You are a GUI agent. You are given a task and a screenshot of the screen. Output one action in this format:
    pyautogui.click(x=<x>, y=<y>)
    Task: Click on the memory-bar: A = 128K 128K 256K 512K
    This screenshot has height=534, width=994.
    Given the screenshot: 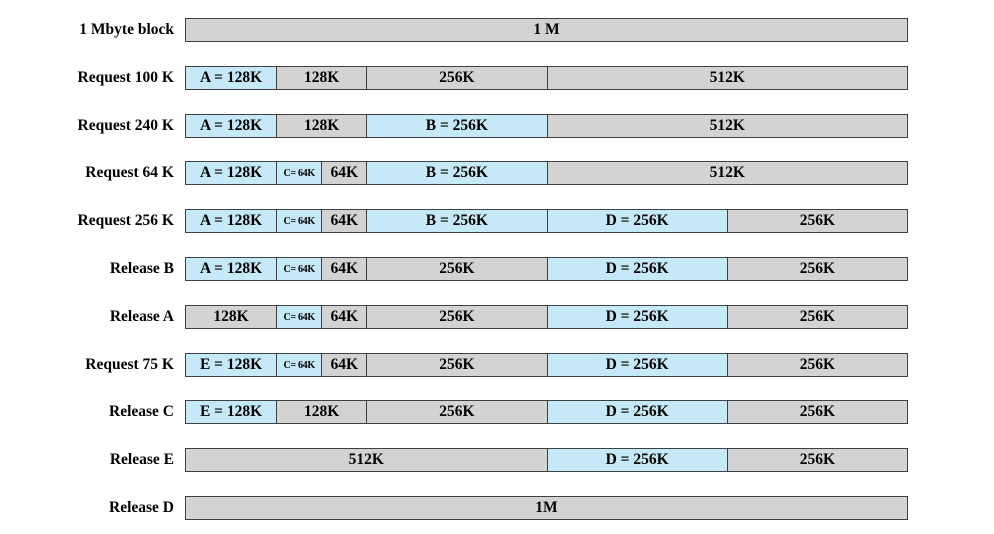 What is the action you would take?
    pyautogui.click(x=546, y=78)
    